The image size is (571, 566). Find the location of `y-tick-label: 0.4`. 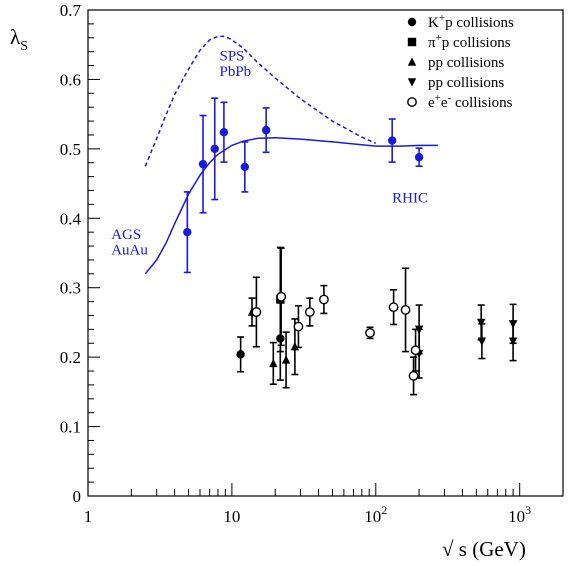

y-tick-label: 0.4 is located at coordinates (71, 218).